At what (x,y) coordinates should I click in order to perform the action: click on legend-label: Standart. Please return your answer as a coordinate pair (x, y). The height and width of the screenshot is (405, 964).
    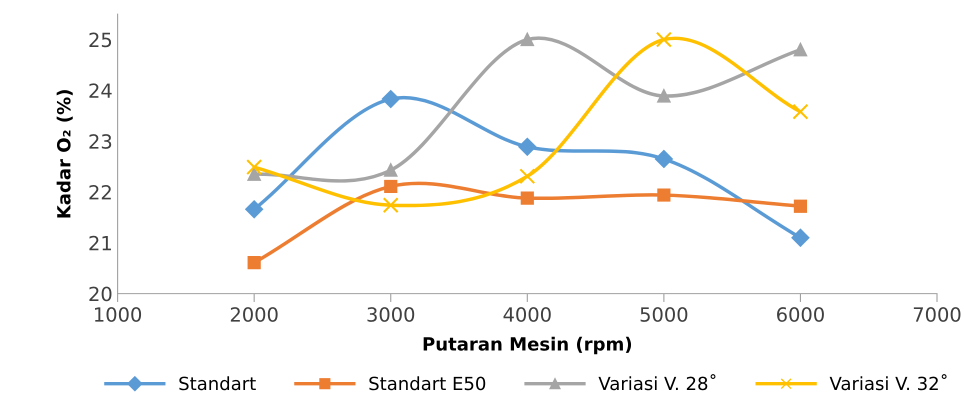
    Looking at the image, I should click on (217, 383).